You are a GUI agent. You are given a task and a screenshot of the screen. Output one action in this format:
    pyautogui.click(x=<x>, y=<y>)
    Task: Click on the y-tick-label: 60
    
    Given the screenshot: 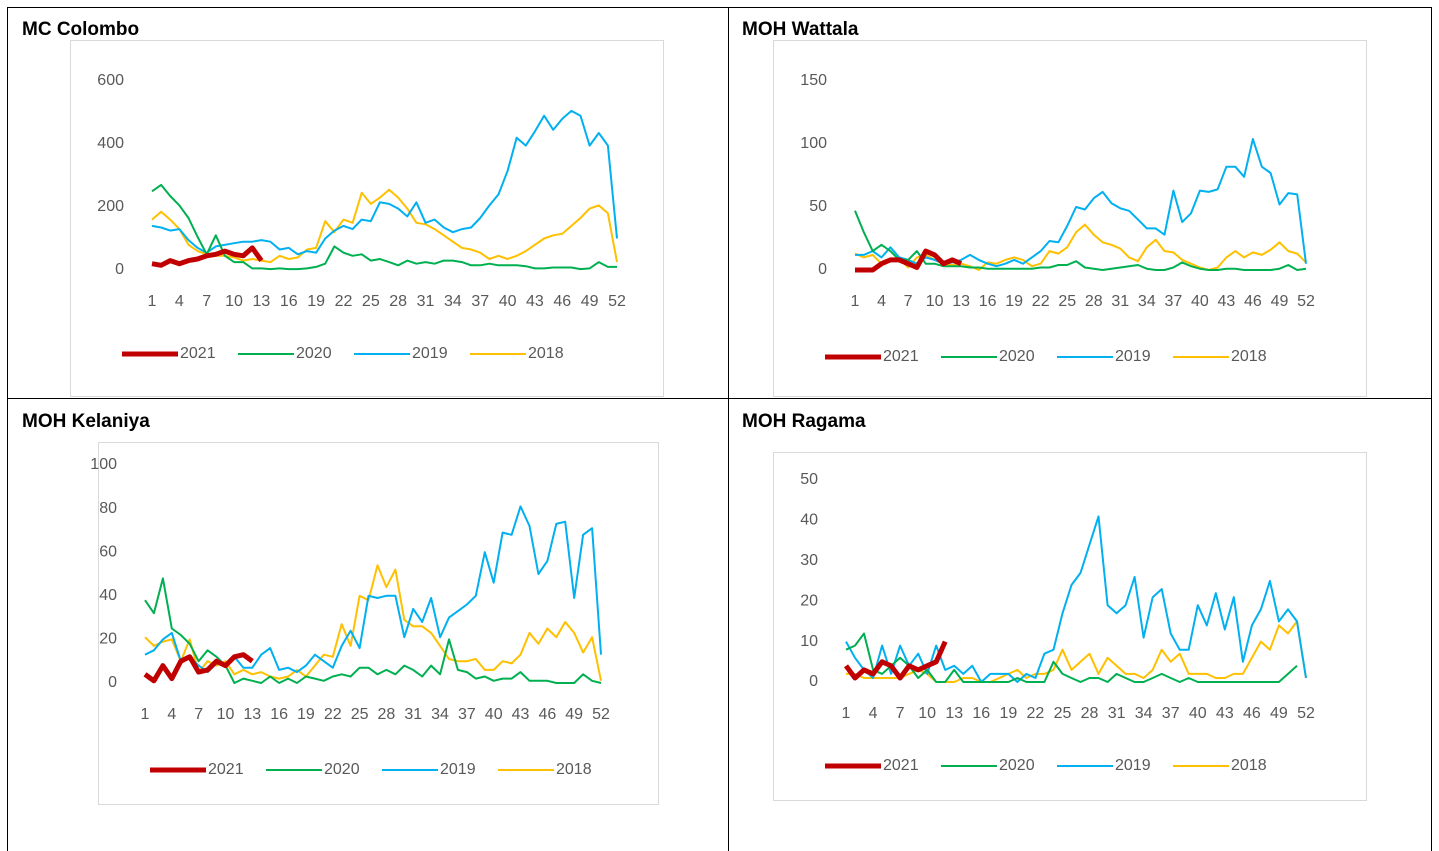 What is the action you would take?
    pyautogui.click(x=108, y=551)
    